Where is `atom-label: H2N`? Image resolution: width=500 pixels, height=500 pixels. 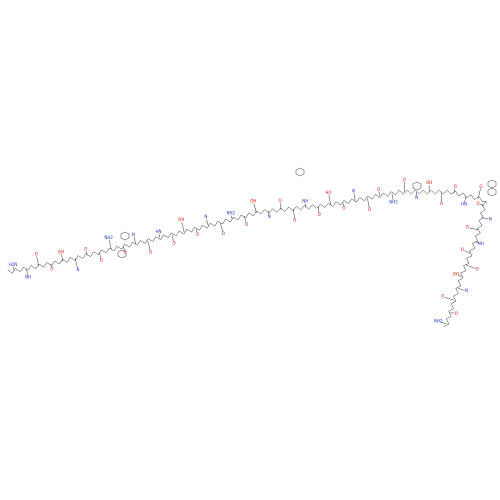 atom-label: H2N is located at coordinates (13, 264).